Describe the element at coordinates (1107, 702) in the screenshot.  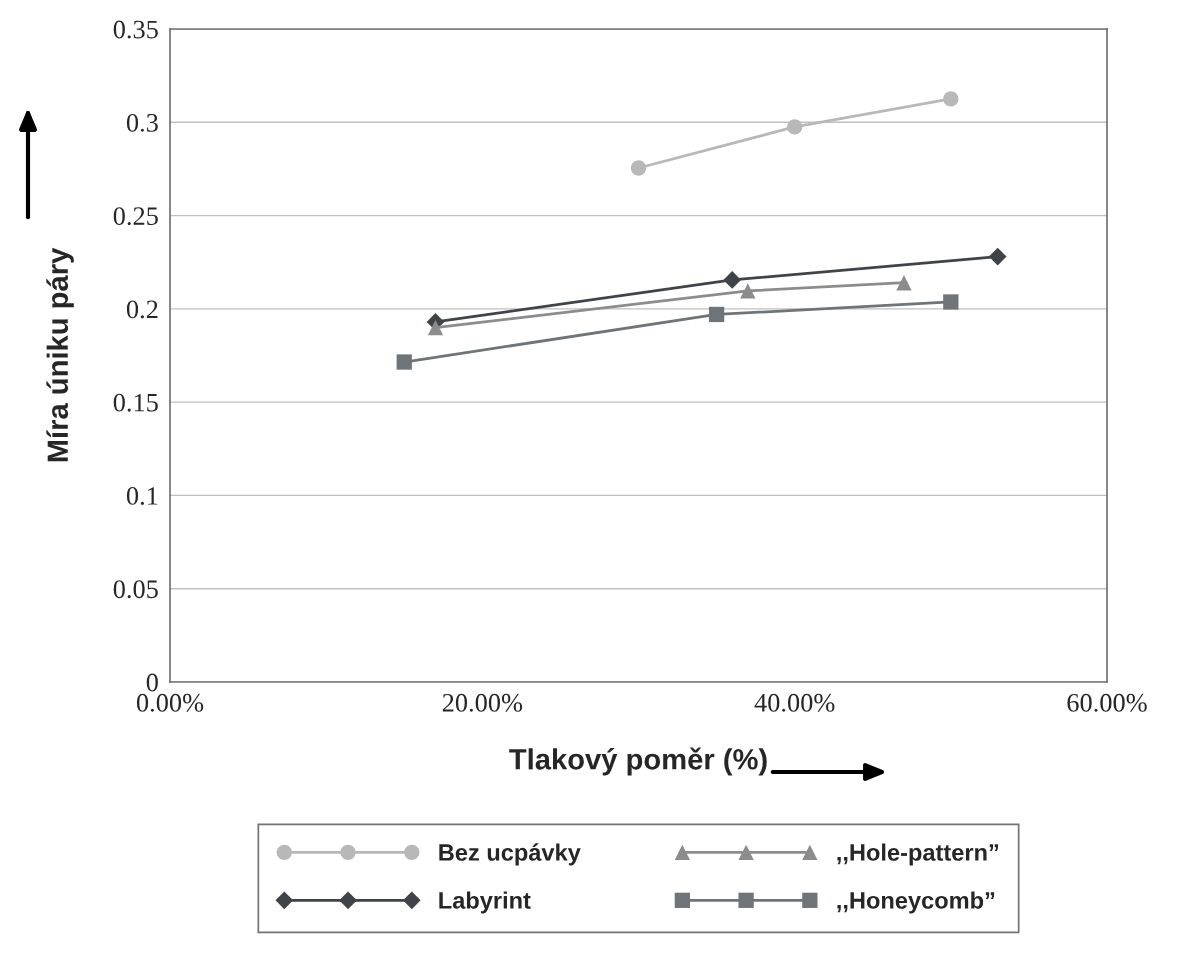
I see `x-tick-label: 60.00%` at that location.